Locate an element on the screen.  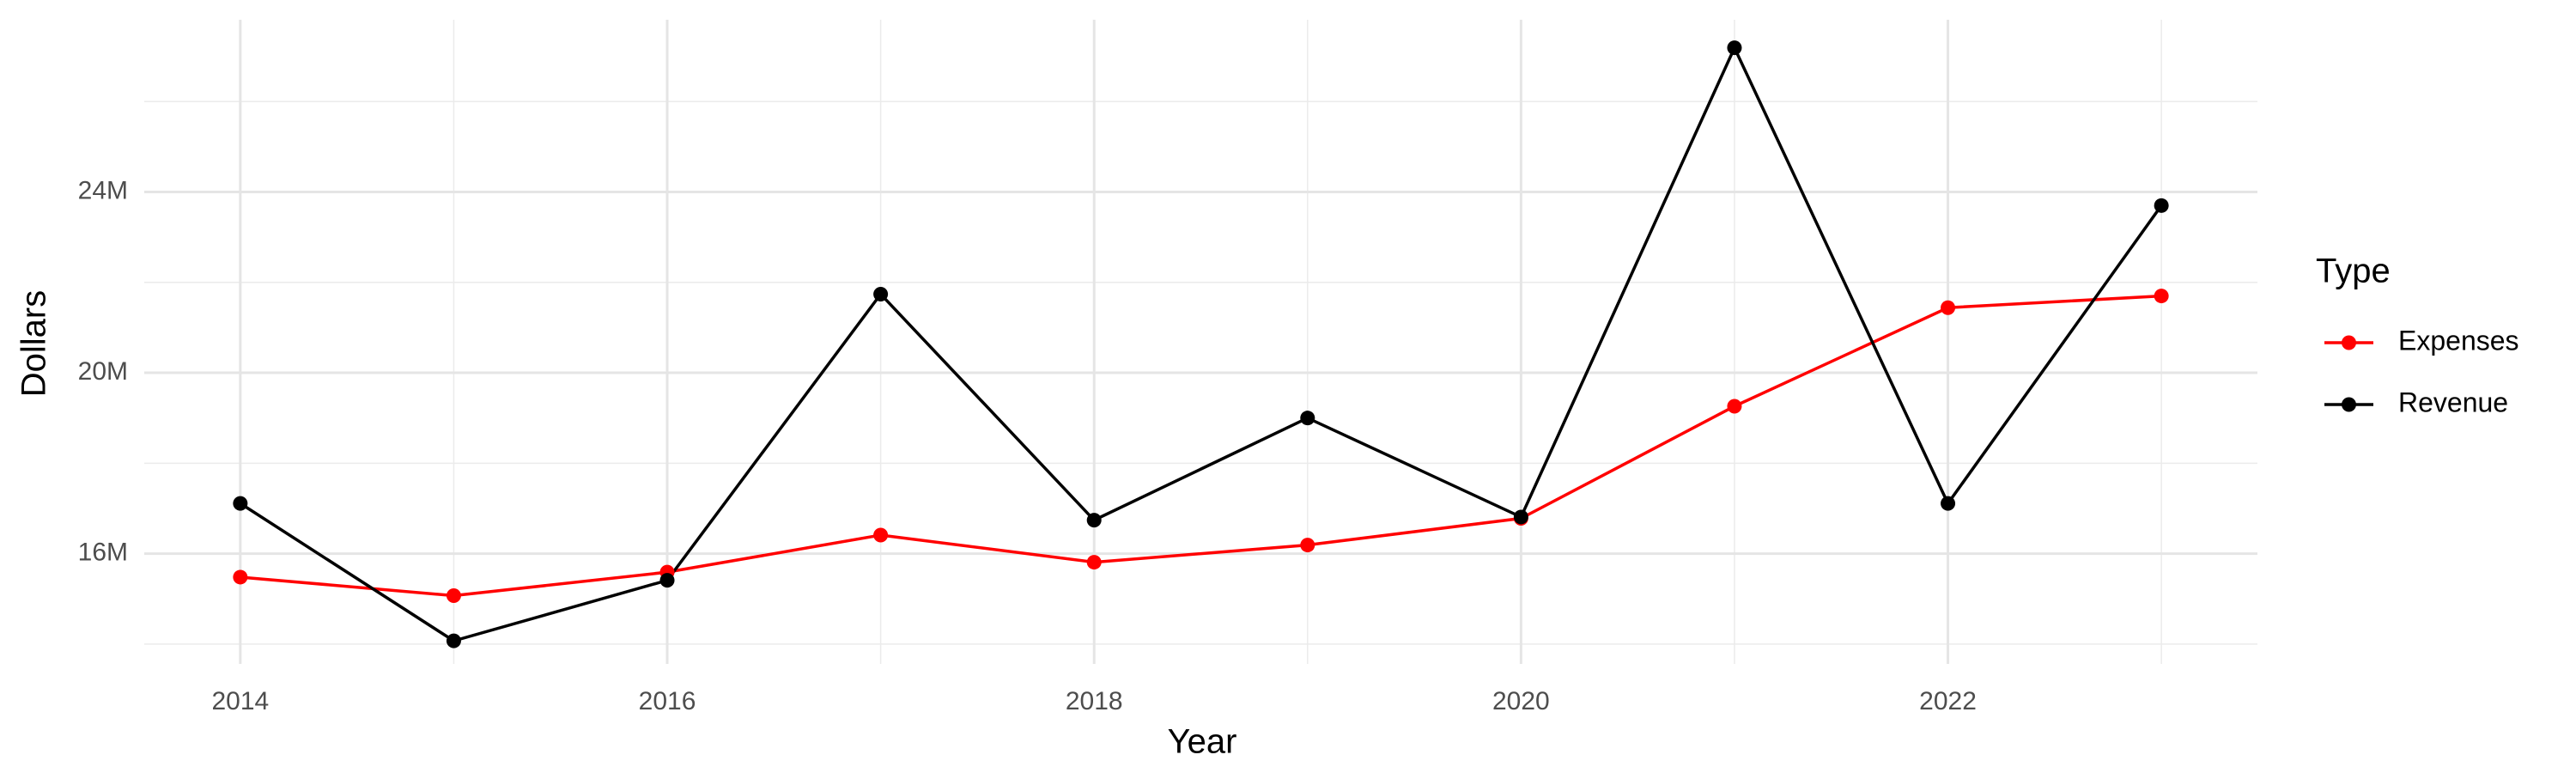
y-axis-title: Dollars is located at coordinates (34, 343).